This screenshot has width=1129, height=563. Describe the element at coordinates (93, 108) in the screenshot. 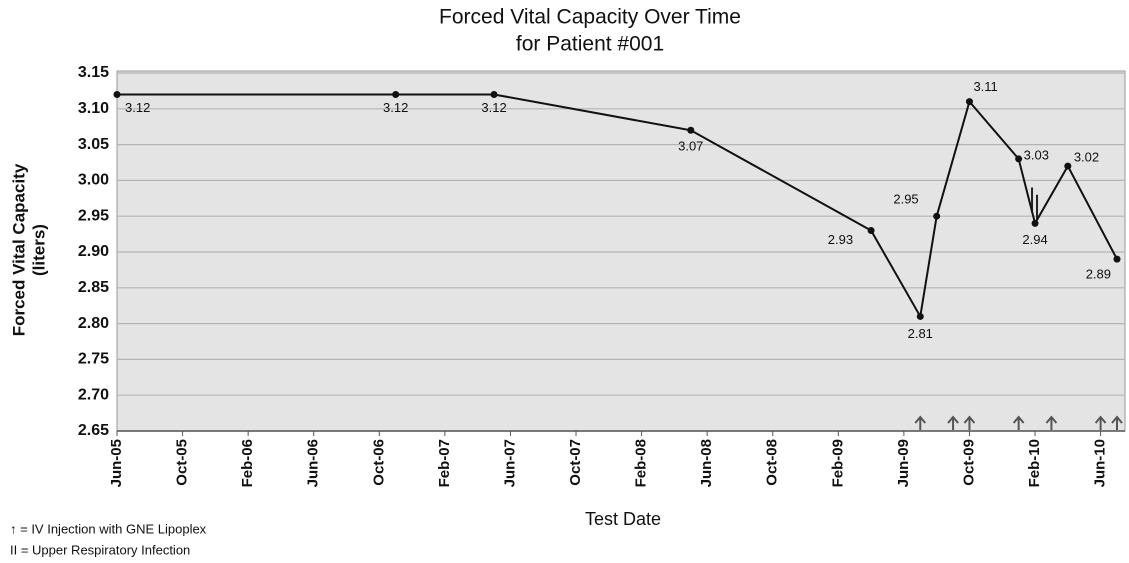

I see `y-tick-label: 3.10` at that location.